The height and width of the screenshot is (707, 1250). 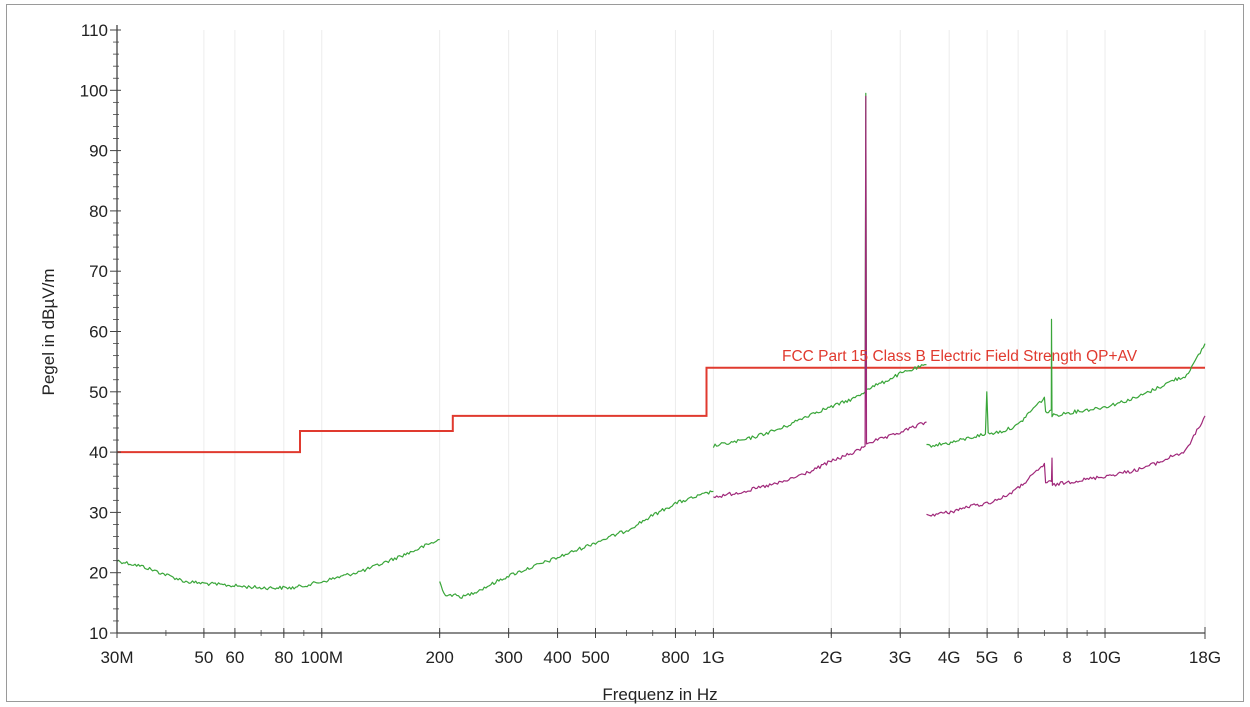 What do you see at coordinates (831, 657) in the screenshot?
I see `x-tick-label: 2G` at bounding box center [831, 657].